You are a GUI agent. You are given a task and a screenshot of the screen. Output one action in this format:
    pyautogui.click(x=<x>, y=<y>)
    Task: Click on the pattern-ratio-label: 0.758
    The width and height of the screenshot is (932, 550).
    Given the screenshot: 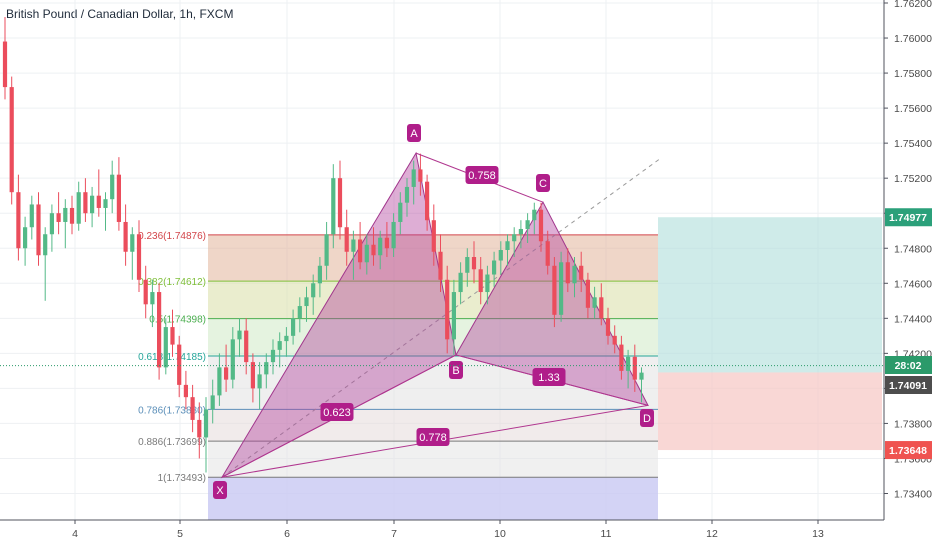 What is the action you would take?
    pyautogui.click(x=482, y=176)
    